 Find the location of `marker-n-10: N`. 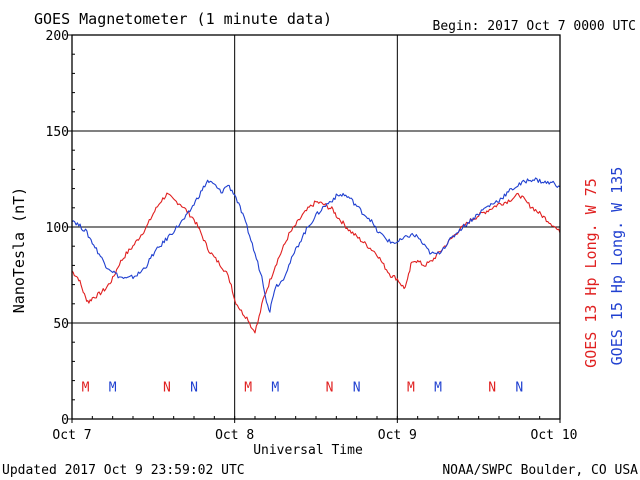

marker-n-10: N is located at coordinates (492, 387).